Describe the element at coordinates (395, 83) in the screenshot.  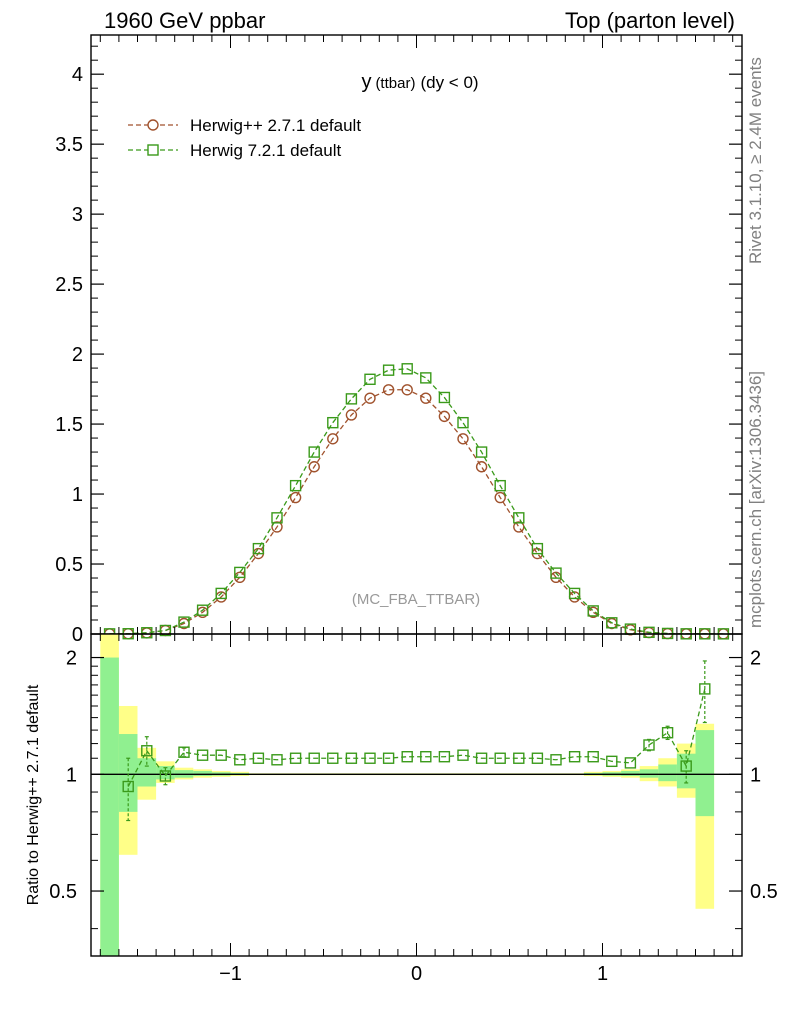
I see `plot-title-small: (ttbar)` at that location.